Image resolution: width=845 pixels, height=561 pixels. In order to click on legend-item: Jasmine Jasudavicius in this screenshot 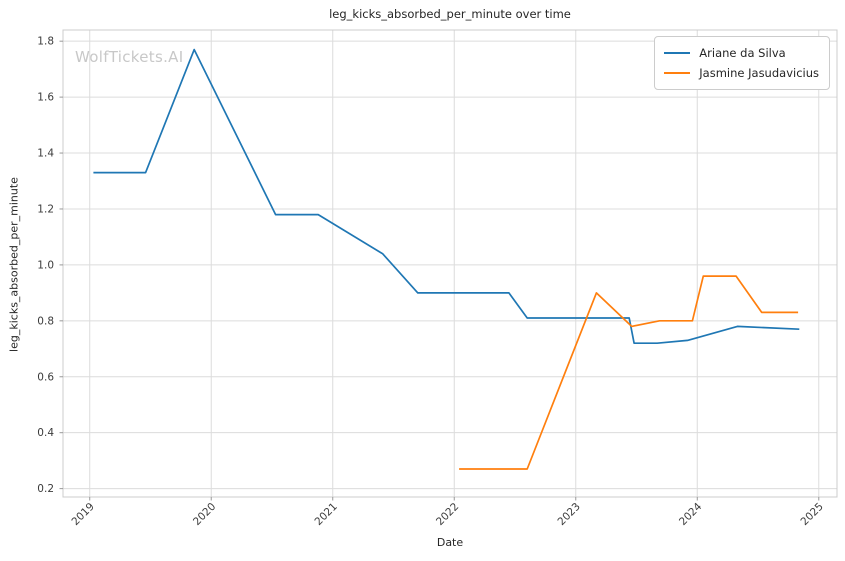, I will do `click(741, 73)`.